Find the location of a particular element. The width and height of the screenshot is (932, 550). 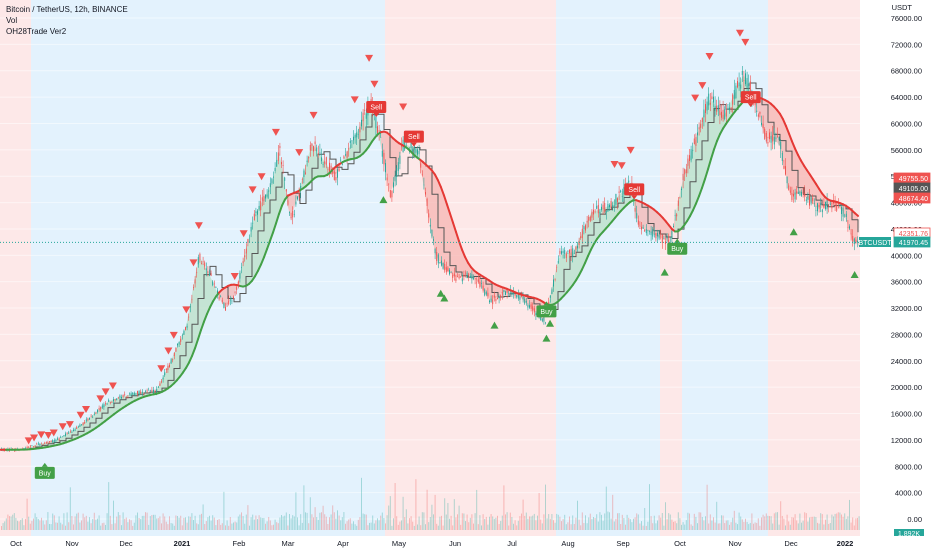

time-tick-label: 2022 is located at coordinates (845, 543).